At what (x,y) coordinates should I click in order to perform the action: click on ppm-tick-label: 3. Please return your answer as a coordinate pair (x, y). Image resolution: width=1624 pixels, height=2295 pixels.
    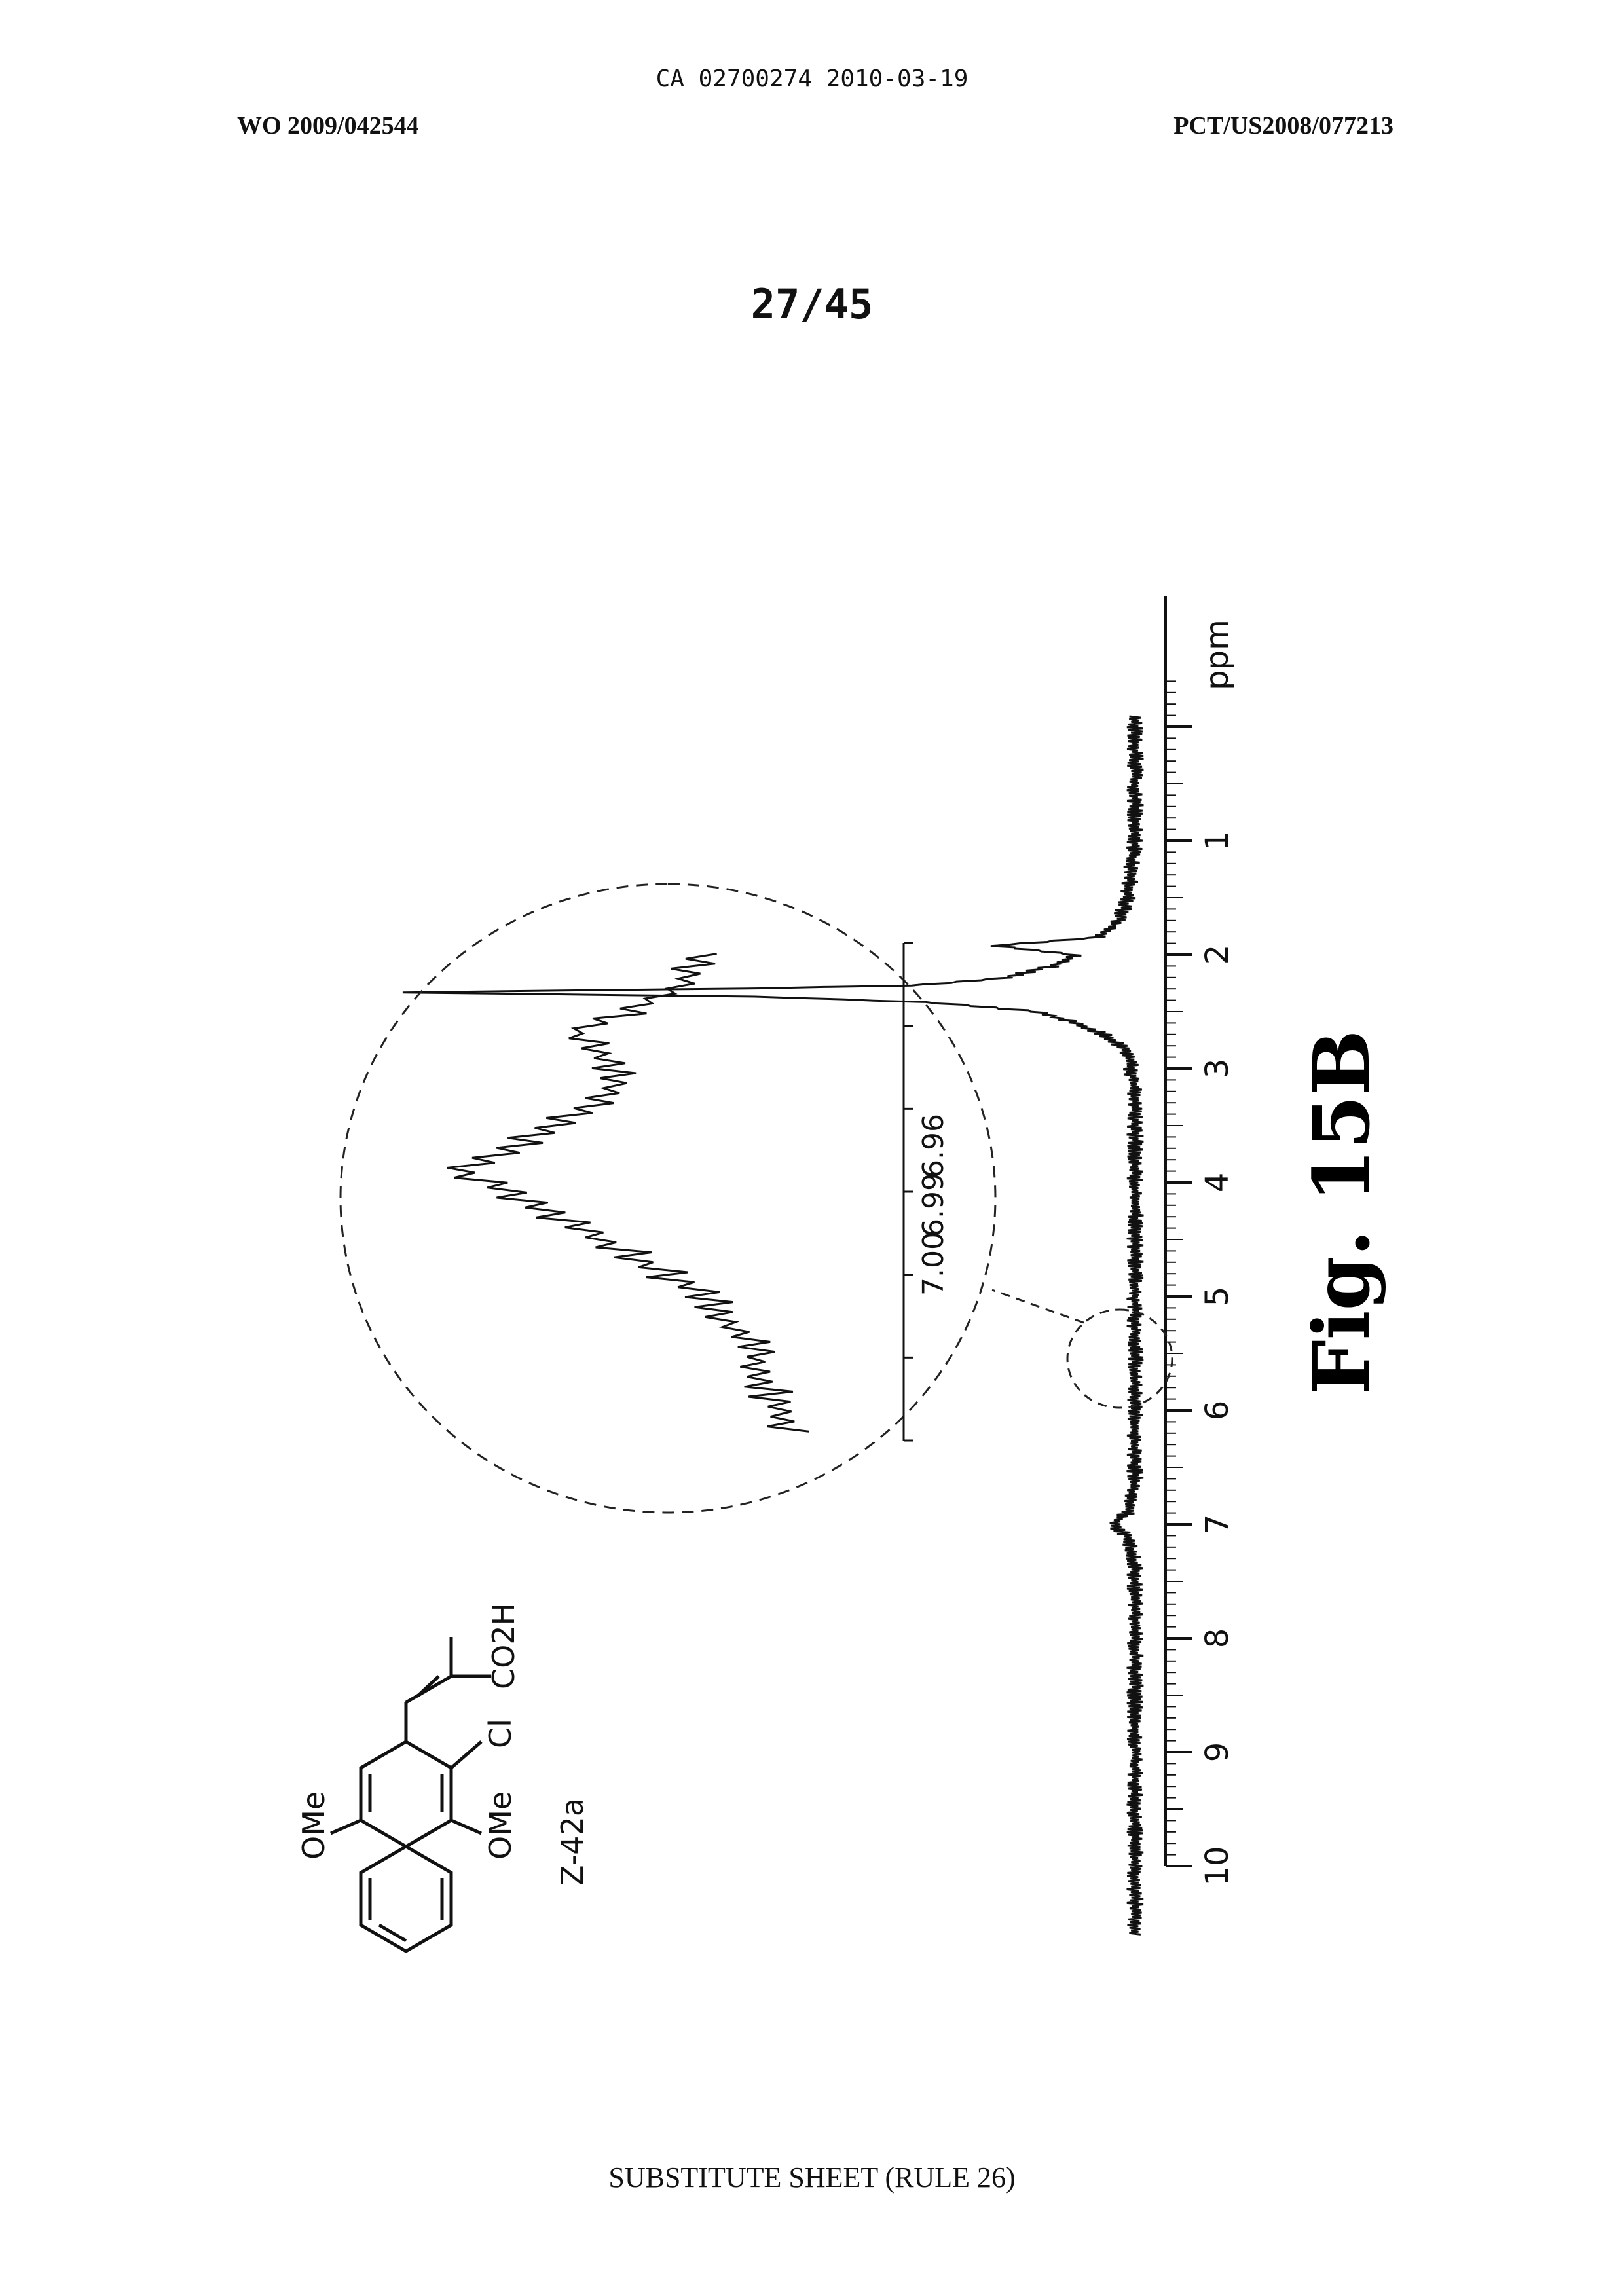
    Looking at the image, I should click on (1217, 1069).